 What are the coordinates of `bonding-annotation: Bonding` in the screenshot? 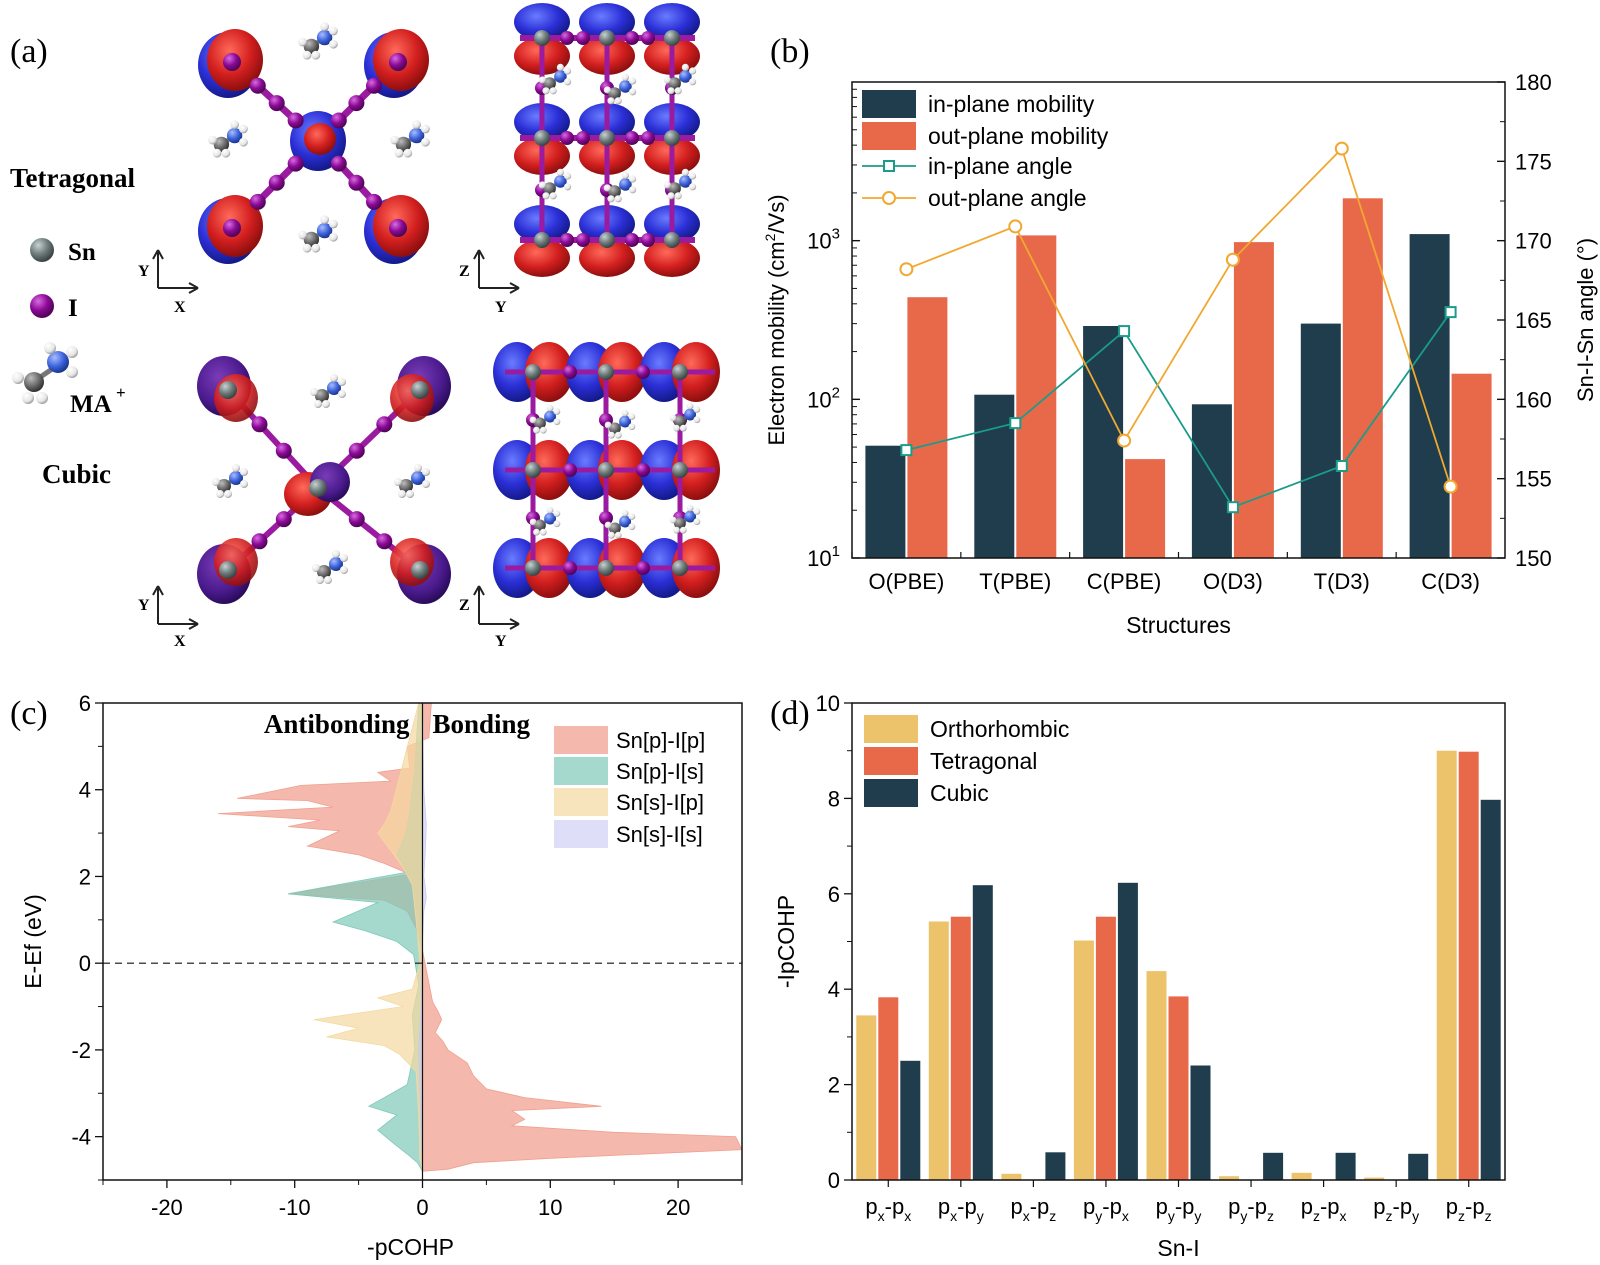 It's located at (482, 724).